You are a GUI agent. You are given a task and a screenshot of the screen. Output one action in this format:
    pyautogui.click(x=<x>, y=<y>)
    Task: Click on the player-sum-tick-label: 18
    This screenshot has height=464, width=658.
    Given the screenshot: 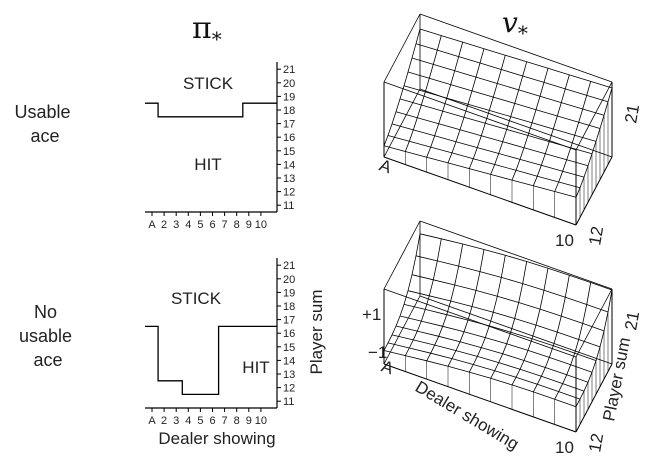 What is the action you would take?
    pyautogui.click(x=289, y=111)
    